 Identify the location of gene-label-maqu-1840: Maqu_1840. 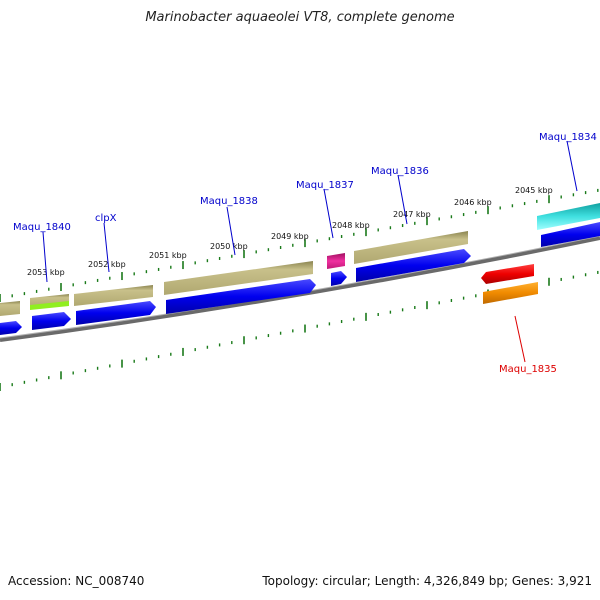
(42, 227).